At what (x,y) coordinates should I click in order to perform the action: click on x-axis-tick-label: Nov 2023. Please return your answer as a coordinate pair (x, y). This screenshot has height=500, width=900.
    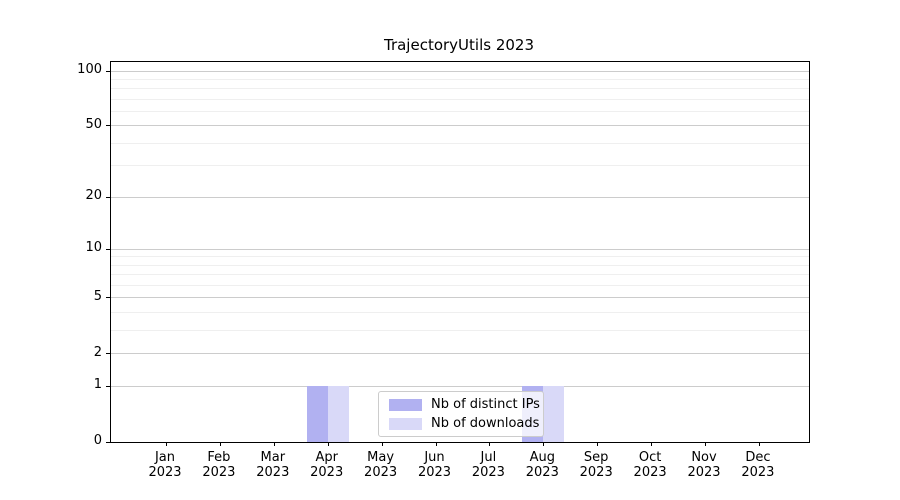
    Looking at the image, I should click on (704, 465).